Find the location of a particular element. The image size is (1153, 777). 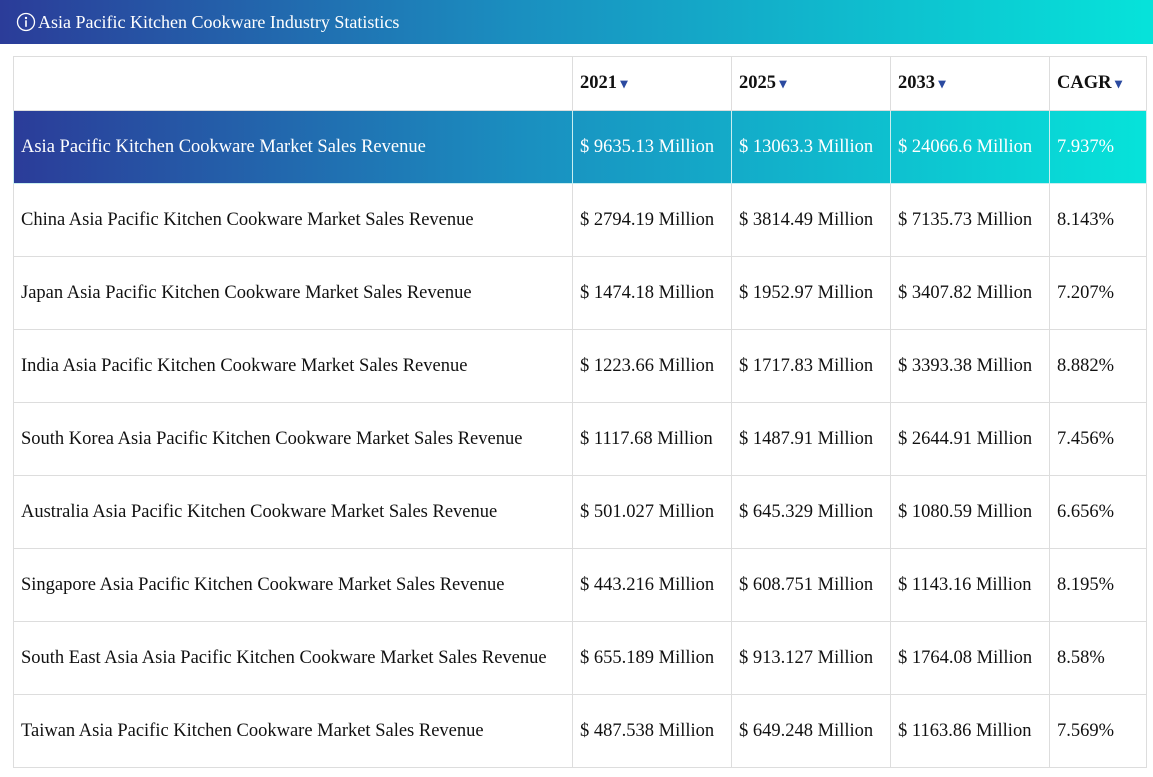

cell: $ 3407.82 Million is located at coordinates (970, 293).